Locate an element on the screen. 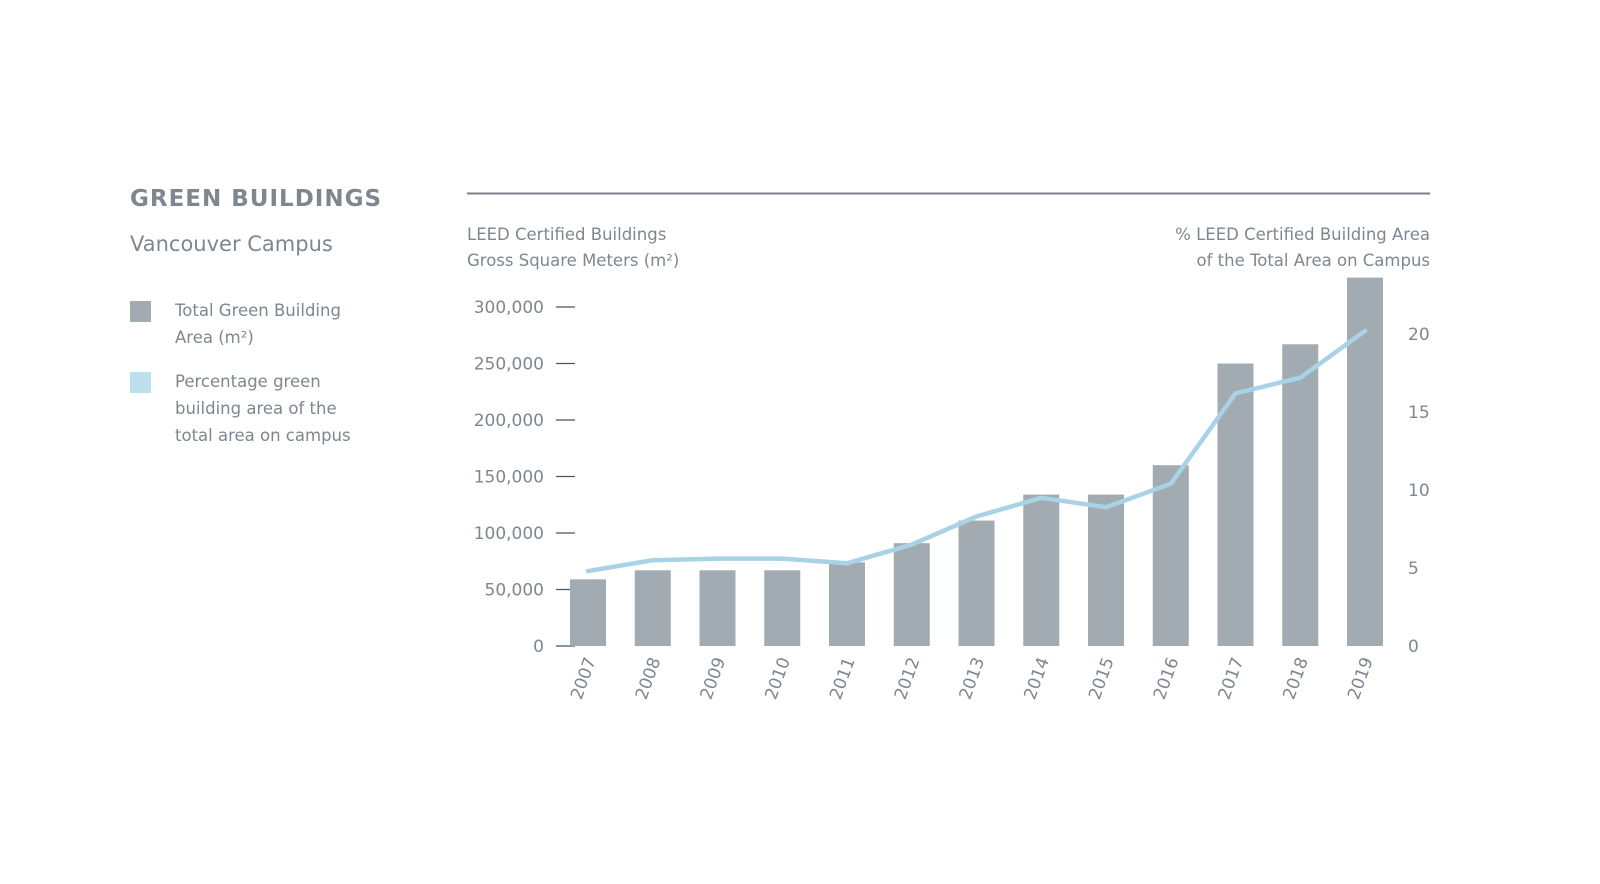 The height and width of the screenshot is (884, 1600). x-tick-label-2017: 2017 is located at coordinates (1232, 678).